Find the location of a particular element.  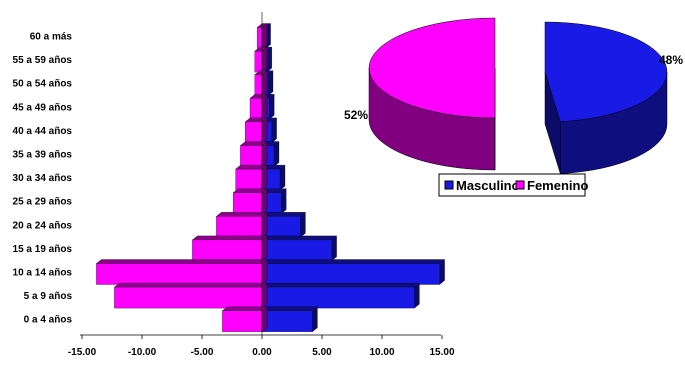

x-tick-label: 0.00 is located at coordinates (262, 352).